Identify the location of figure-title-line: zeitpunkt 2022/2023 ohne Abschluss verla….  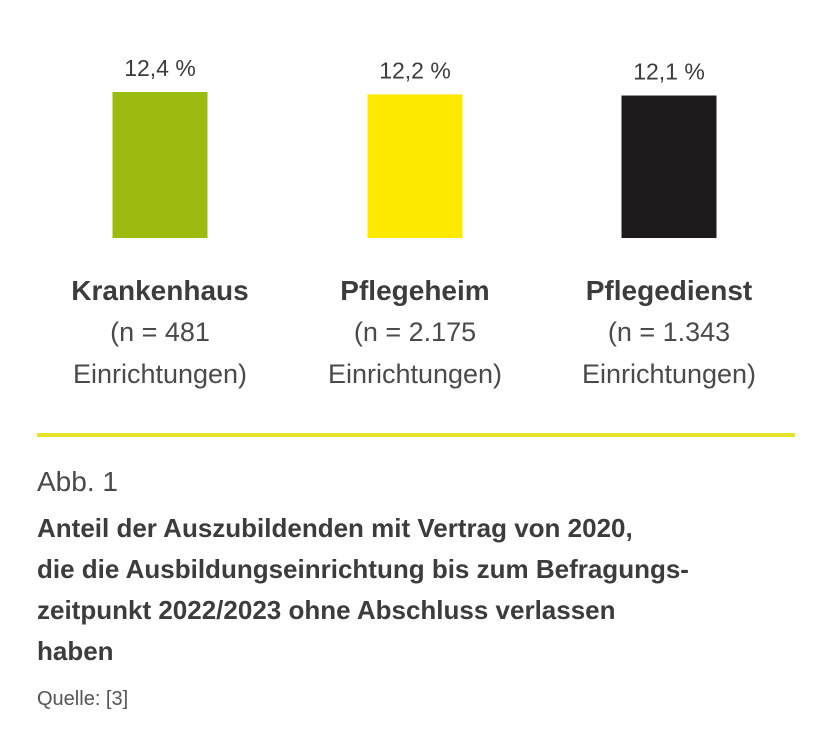
(326, 610).